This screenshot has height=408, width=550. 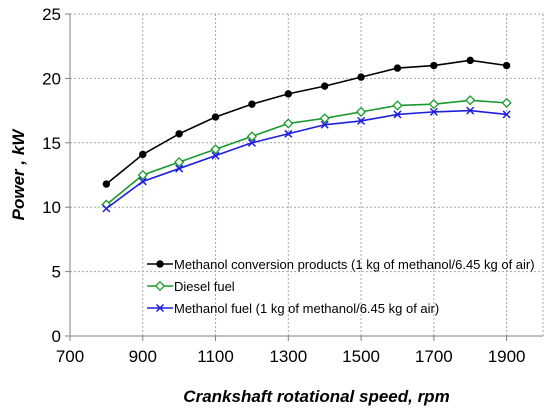 I want to click on x-tick-label: 1900, so click(x=507, y=356).